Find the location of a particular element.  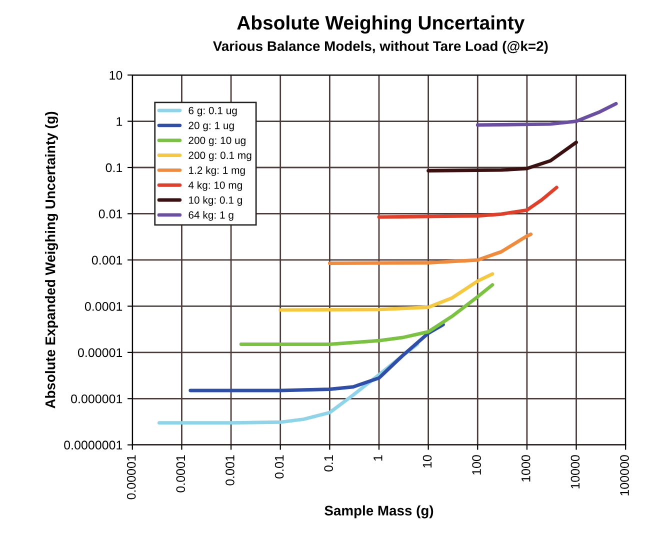

y-tick-label: 0.0001 is located at coordinates (103, 306).